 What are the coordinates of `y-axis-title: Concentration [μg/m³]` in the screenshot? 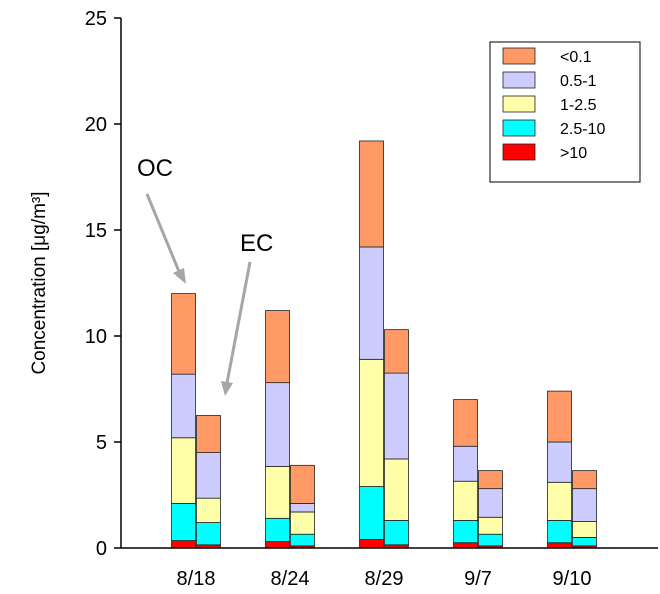 It's located at (39, 282).